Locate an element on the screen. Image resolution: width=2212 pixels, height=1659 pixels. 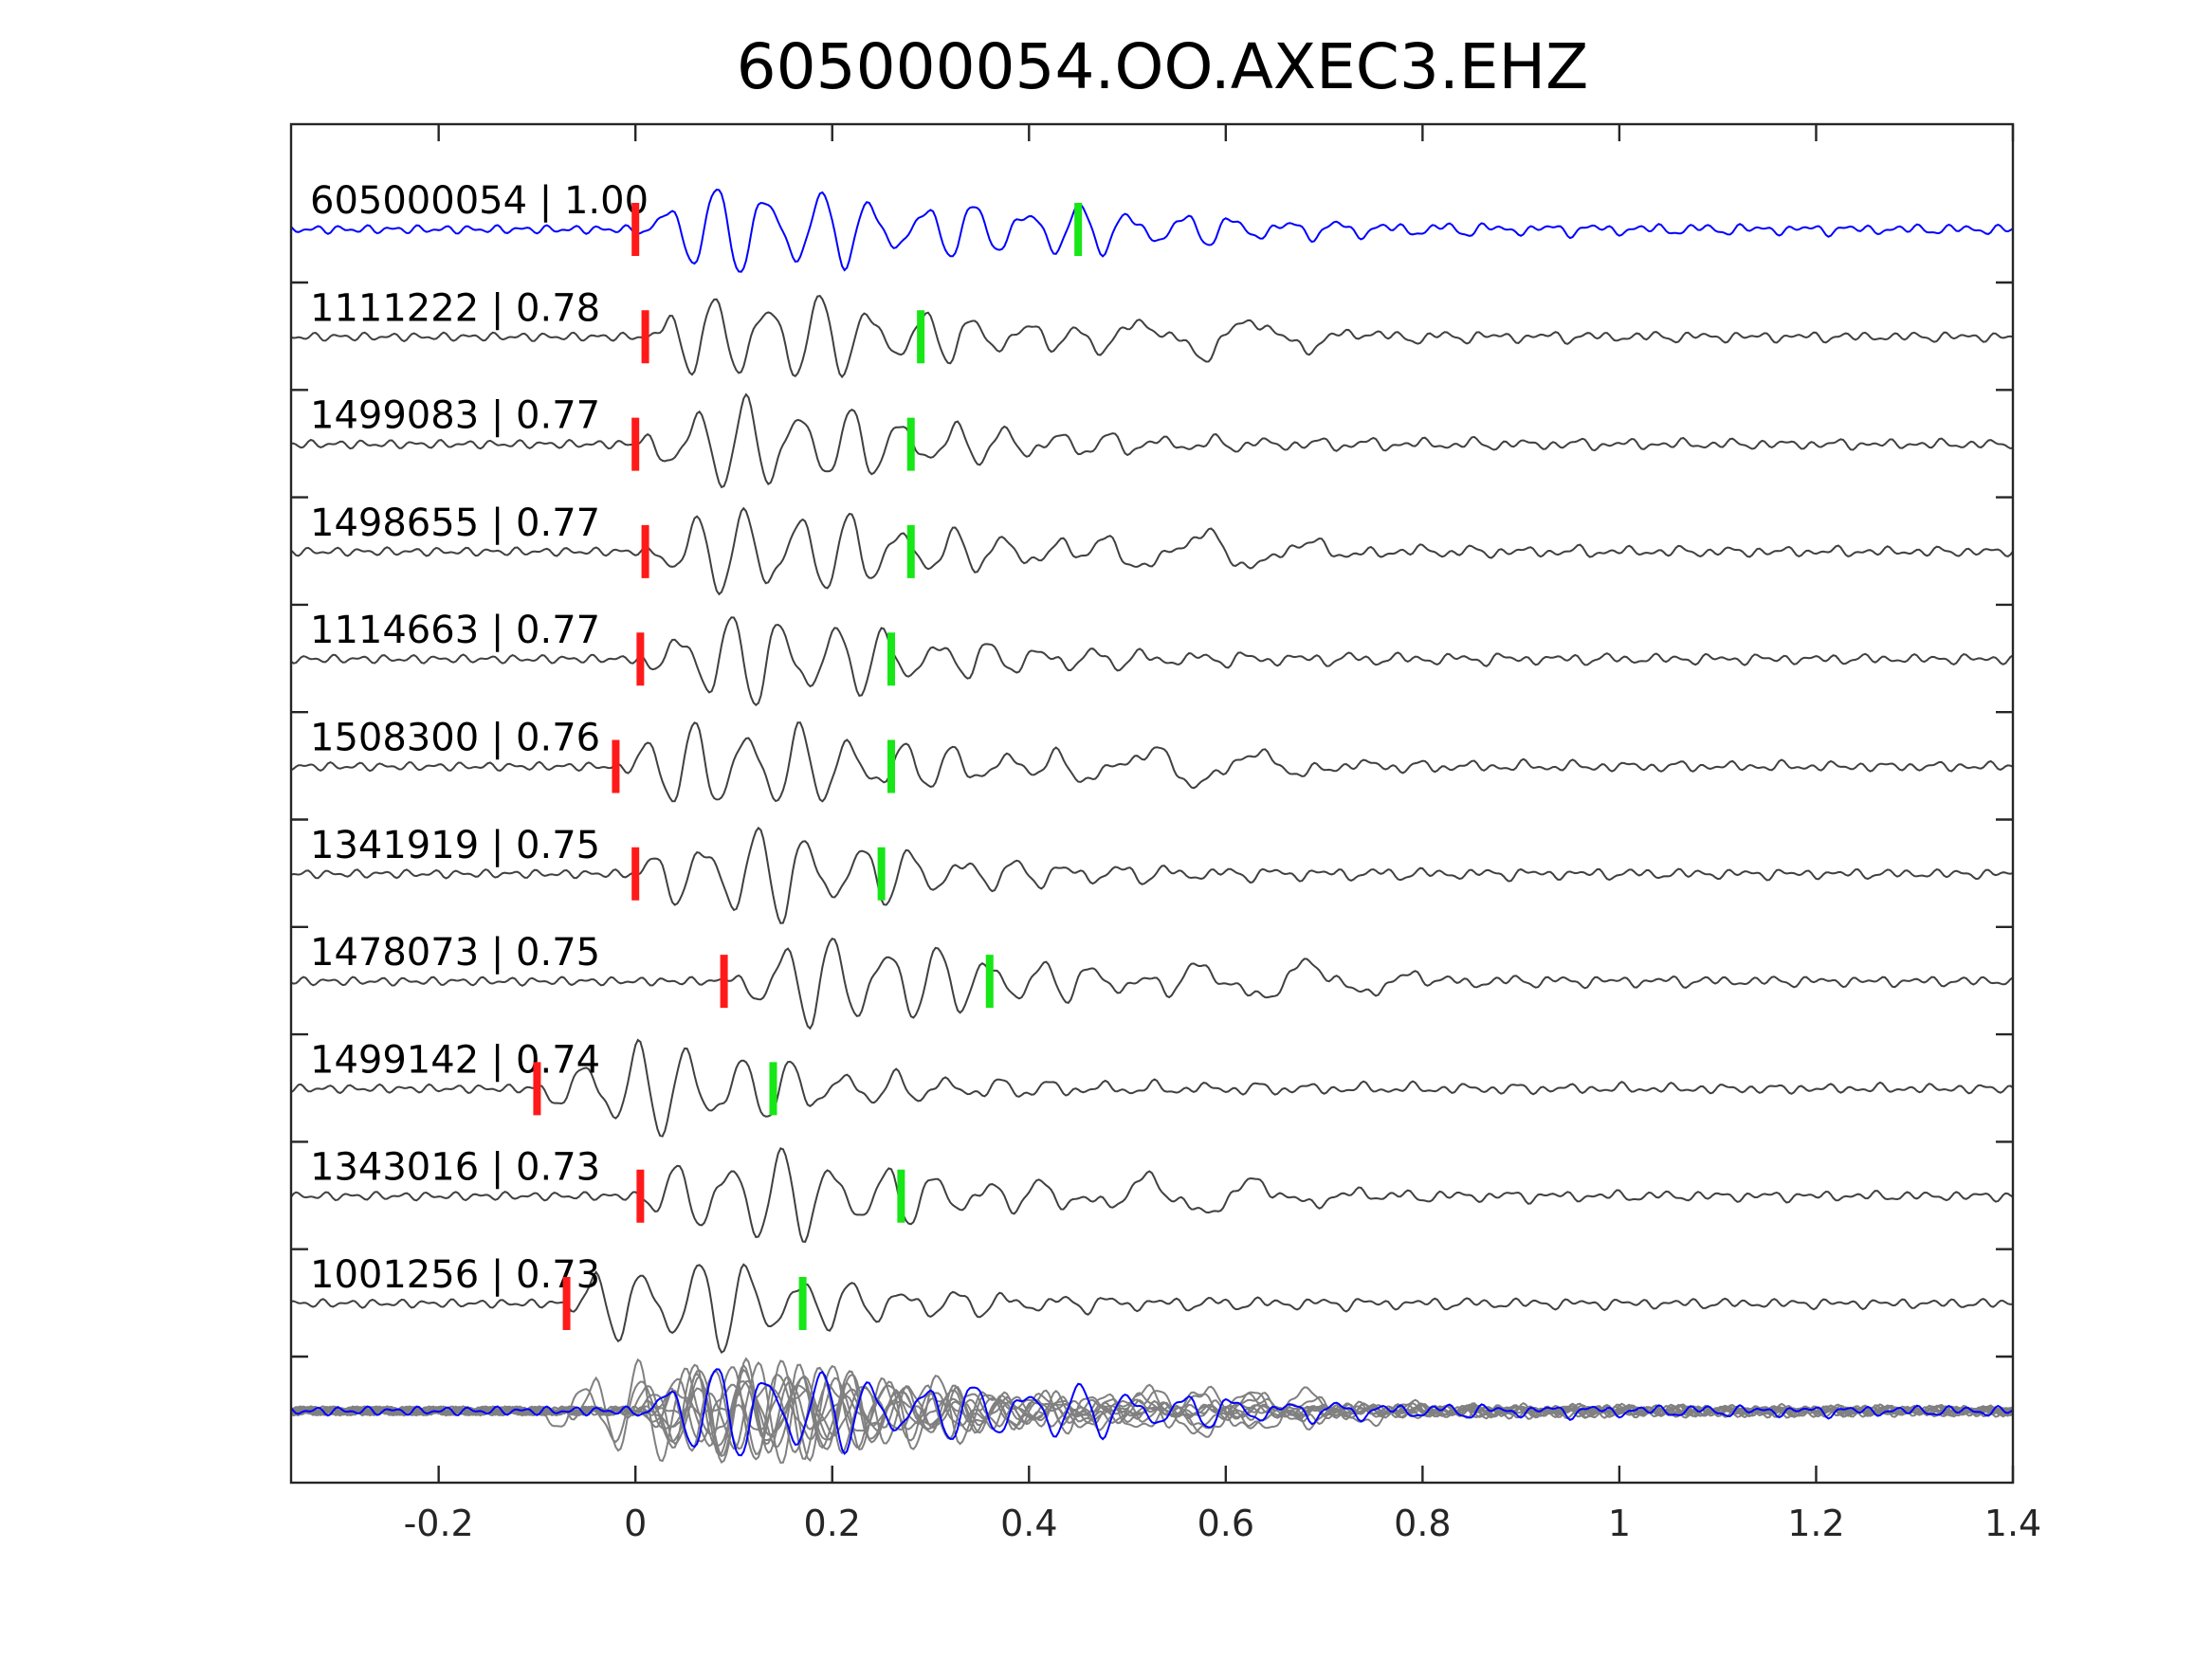
x-tick-label: 1.2 is located at coordinates (1815, 1523).